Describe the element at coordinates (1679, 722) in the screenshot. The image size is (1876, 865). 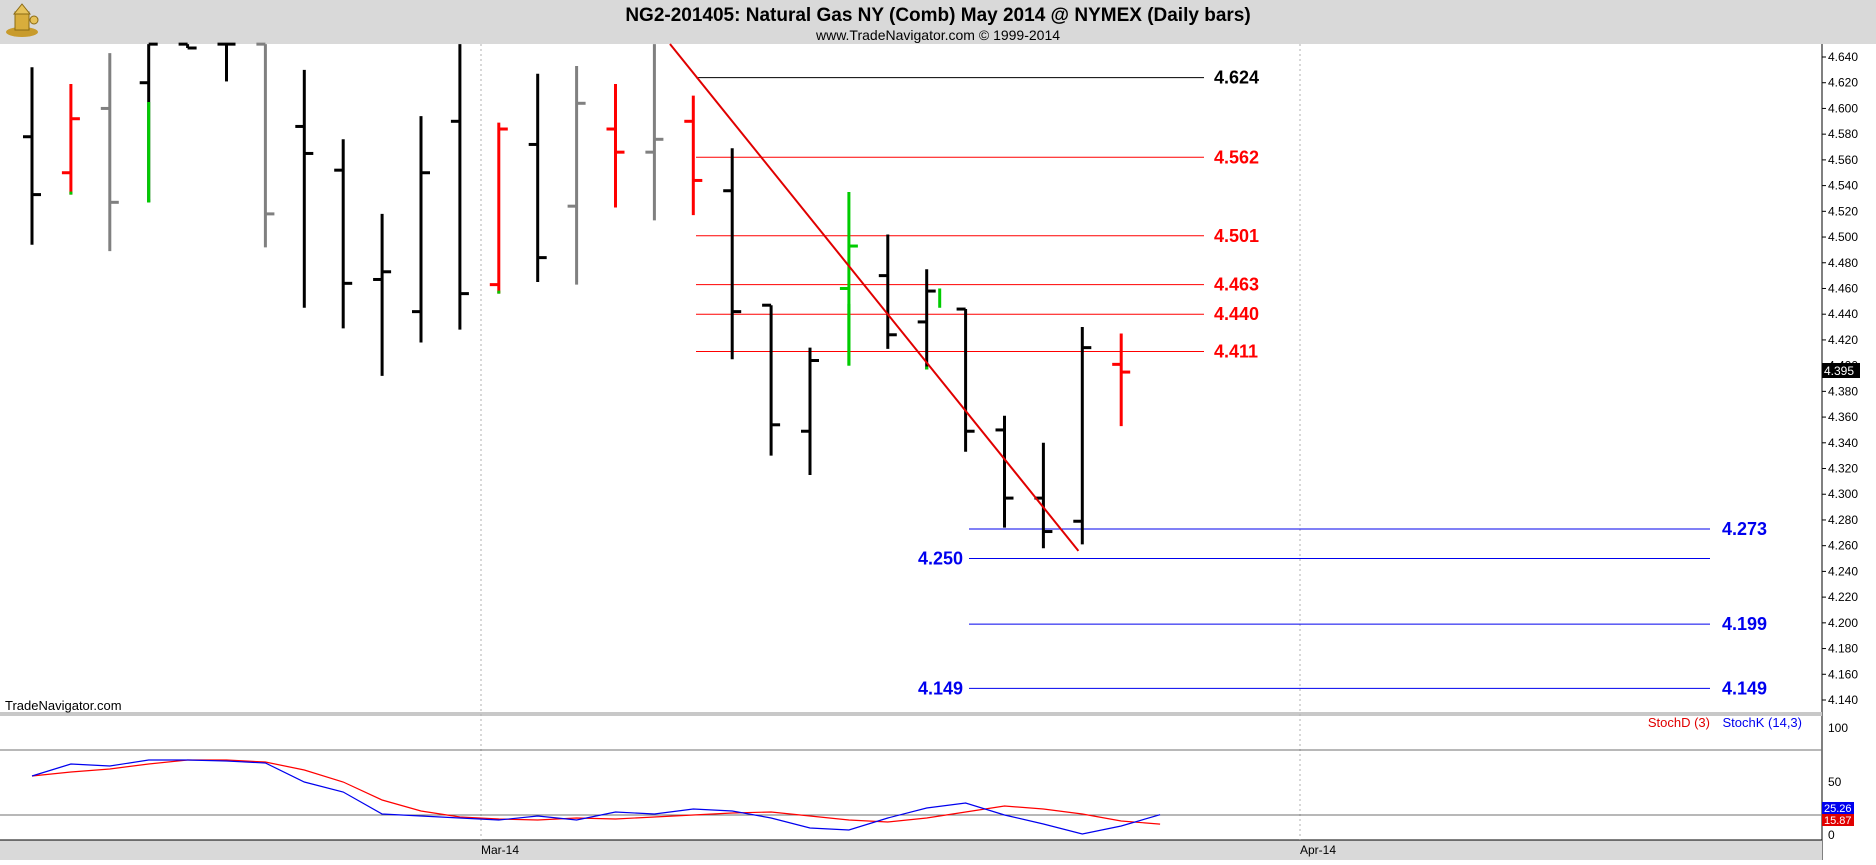
I see `legend-stoch-d: StochD (3)` at that location.